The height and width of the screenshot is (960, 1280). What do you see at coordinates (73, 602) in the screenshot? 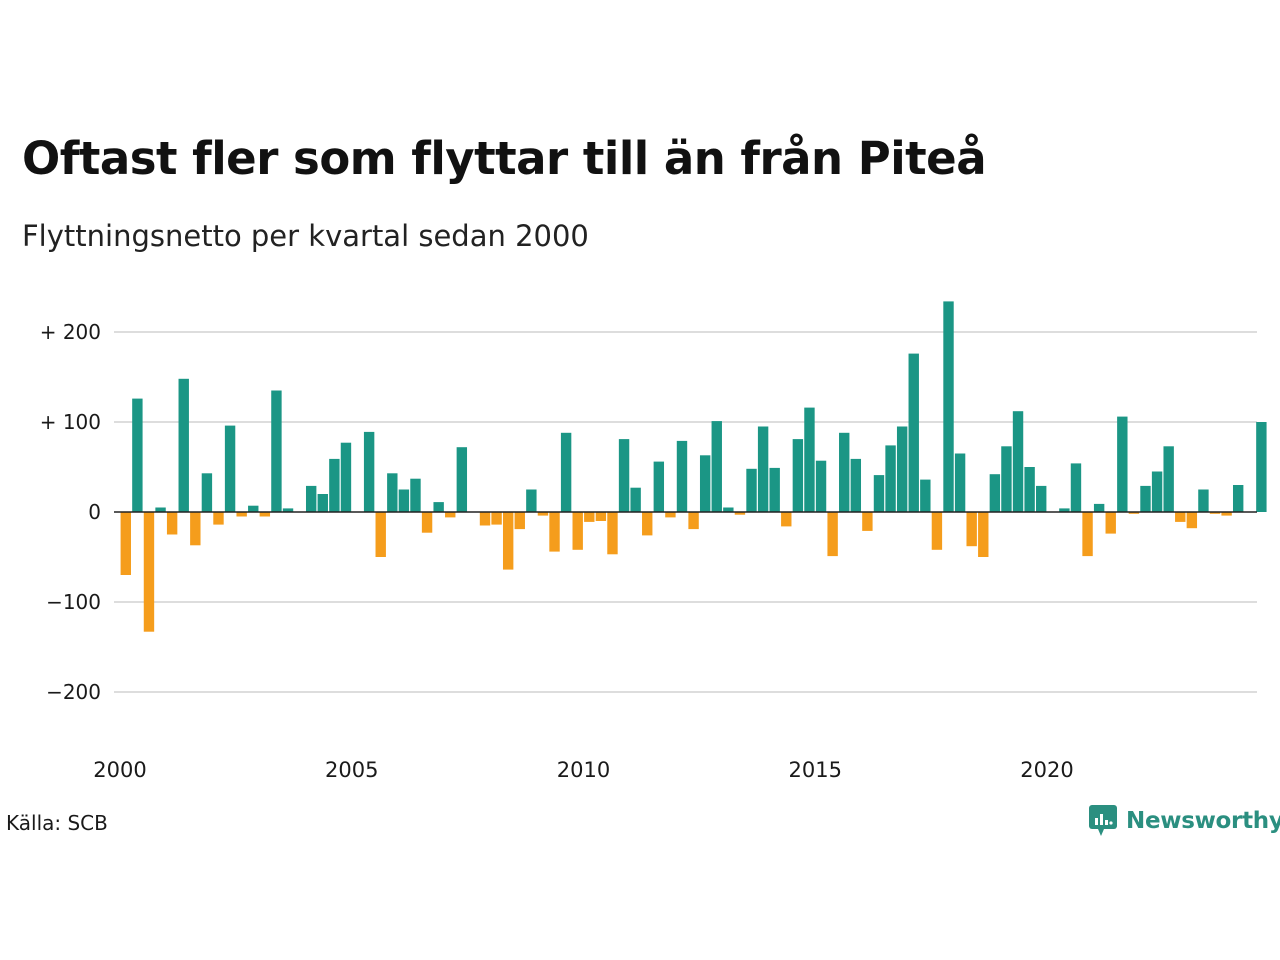
I see `y-tick-label: −100` at bounding box center [73, 602].